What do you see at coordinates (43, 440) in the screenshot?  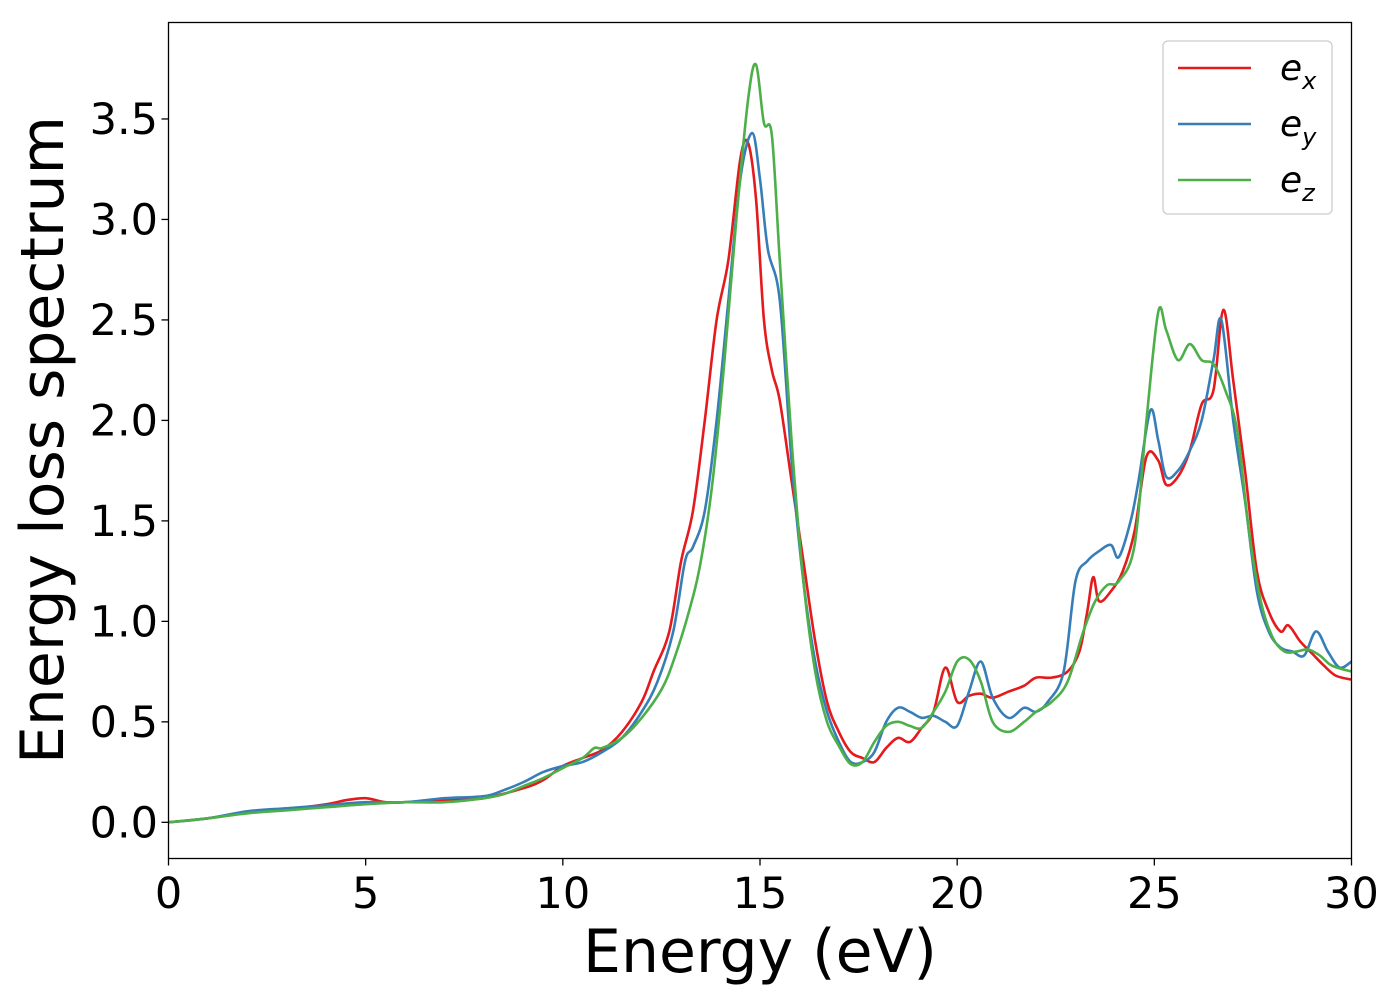 I see `y-axis-title: Energy loss spectrum` at bounding box center [43, 440].